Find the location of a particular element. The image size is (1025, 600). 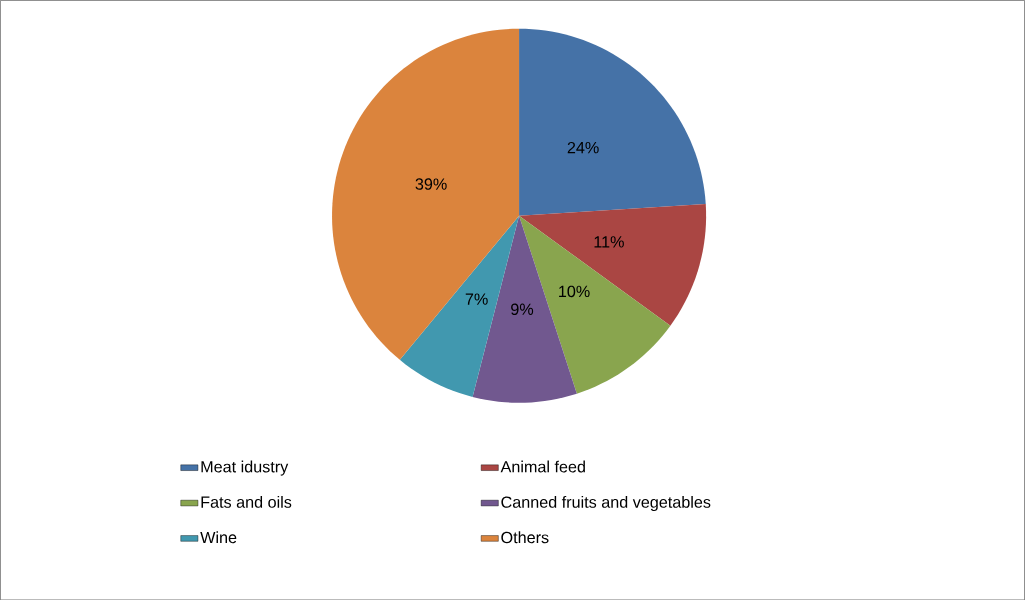

data-label: 9% is located at coordinates (522, 309).